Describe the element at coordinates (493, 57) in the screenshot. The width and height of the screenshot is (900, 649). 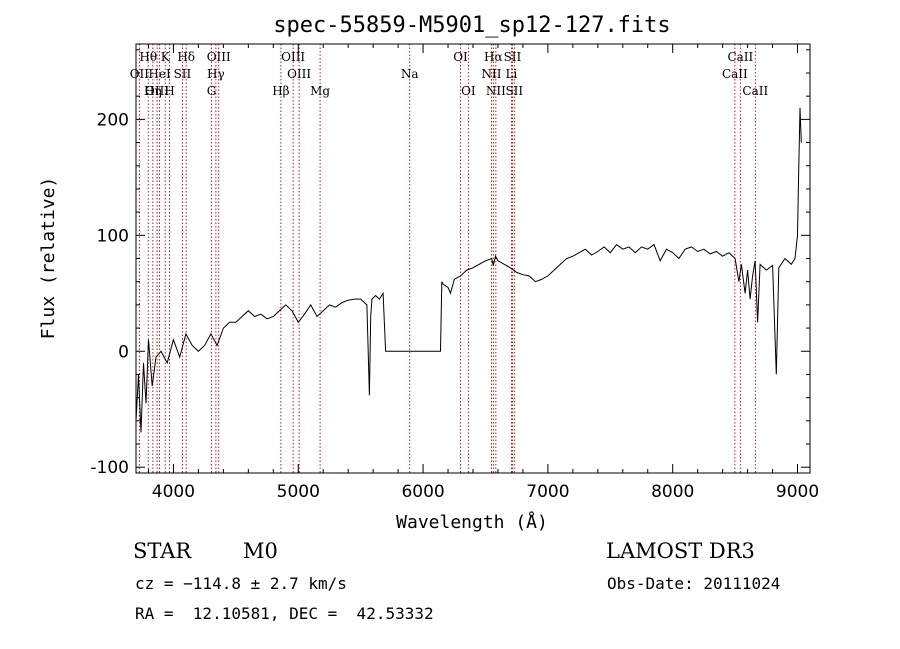
I see `line-label-19: Hα` at that location.